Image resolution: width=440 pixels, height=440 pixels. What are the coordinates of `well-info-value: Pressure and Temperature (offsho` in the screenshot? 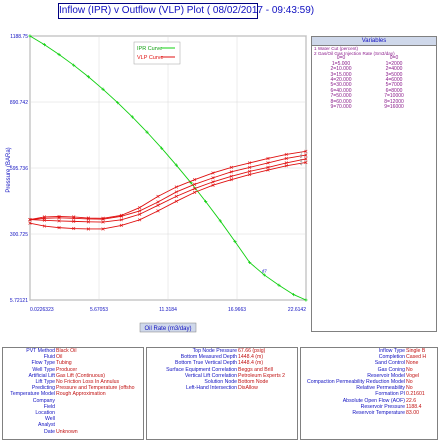 It's located at (95, 388).